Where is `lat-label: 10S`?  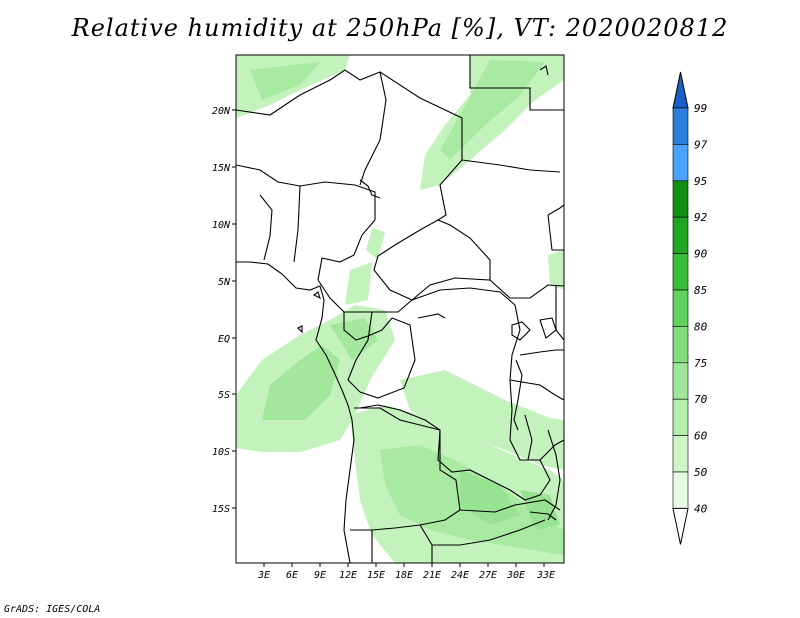 lat-label: 10S is located at coordinates (221, 452).